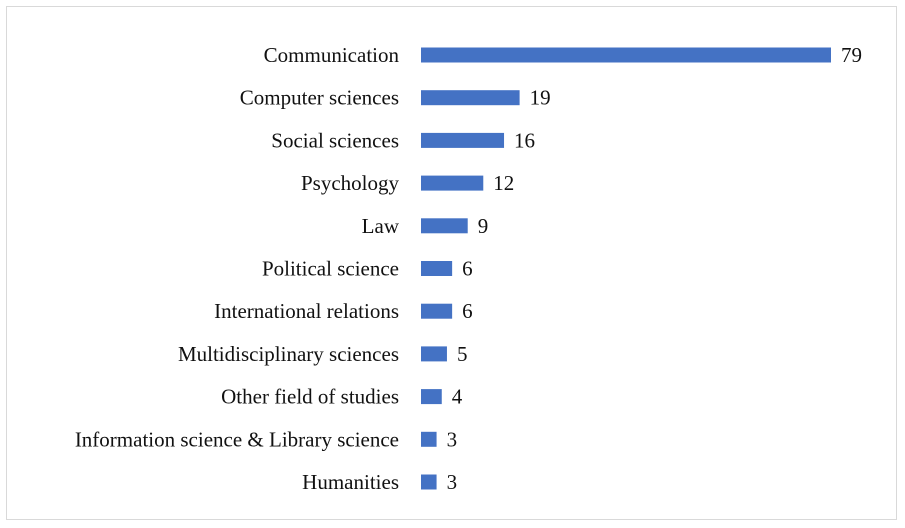 This screenshot has height=528, width=905. Describe the element at coordinates (483, 226) in the screenshot. I see `value-label: 9` at that location.